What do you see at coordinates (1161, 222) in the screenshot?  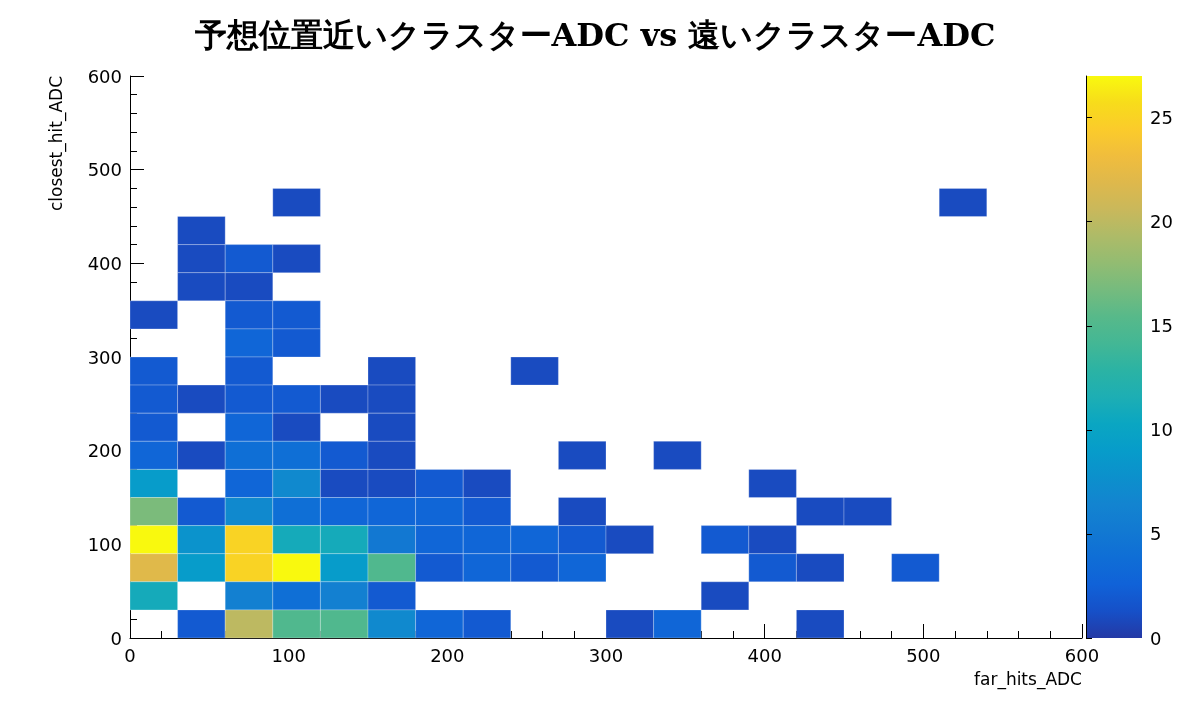 I see `color-bar-label: 20` at bounding box center [1161, 222].